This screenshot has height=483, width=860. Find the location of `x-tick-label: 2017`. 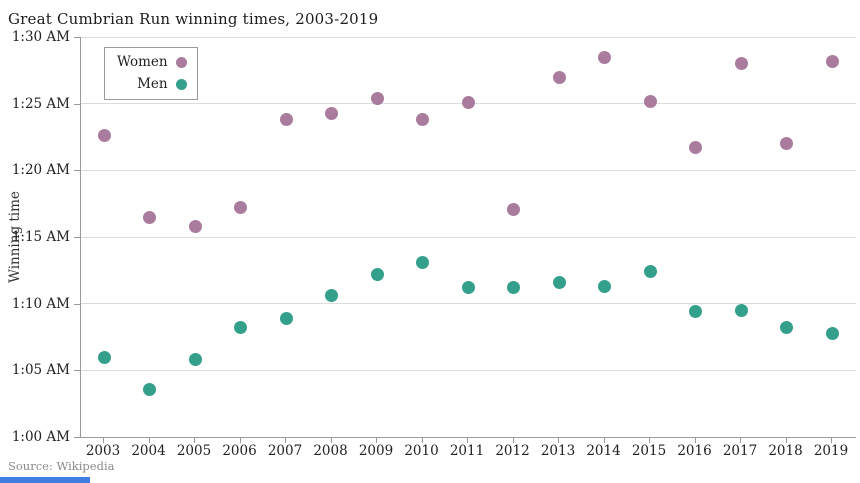

x-tick-label: 2017 is located at coordinates (740, 451).